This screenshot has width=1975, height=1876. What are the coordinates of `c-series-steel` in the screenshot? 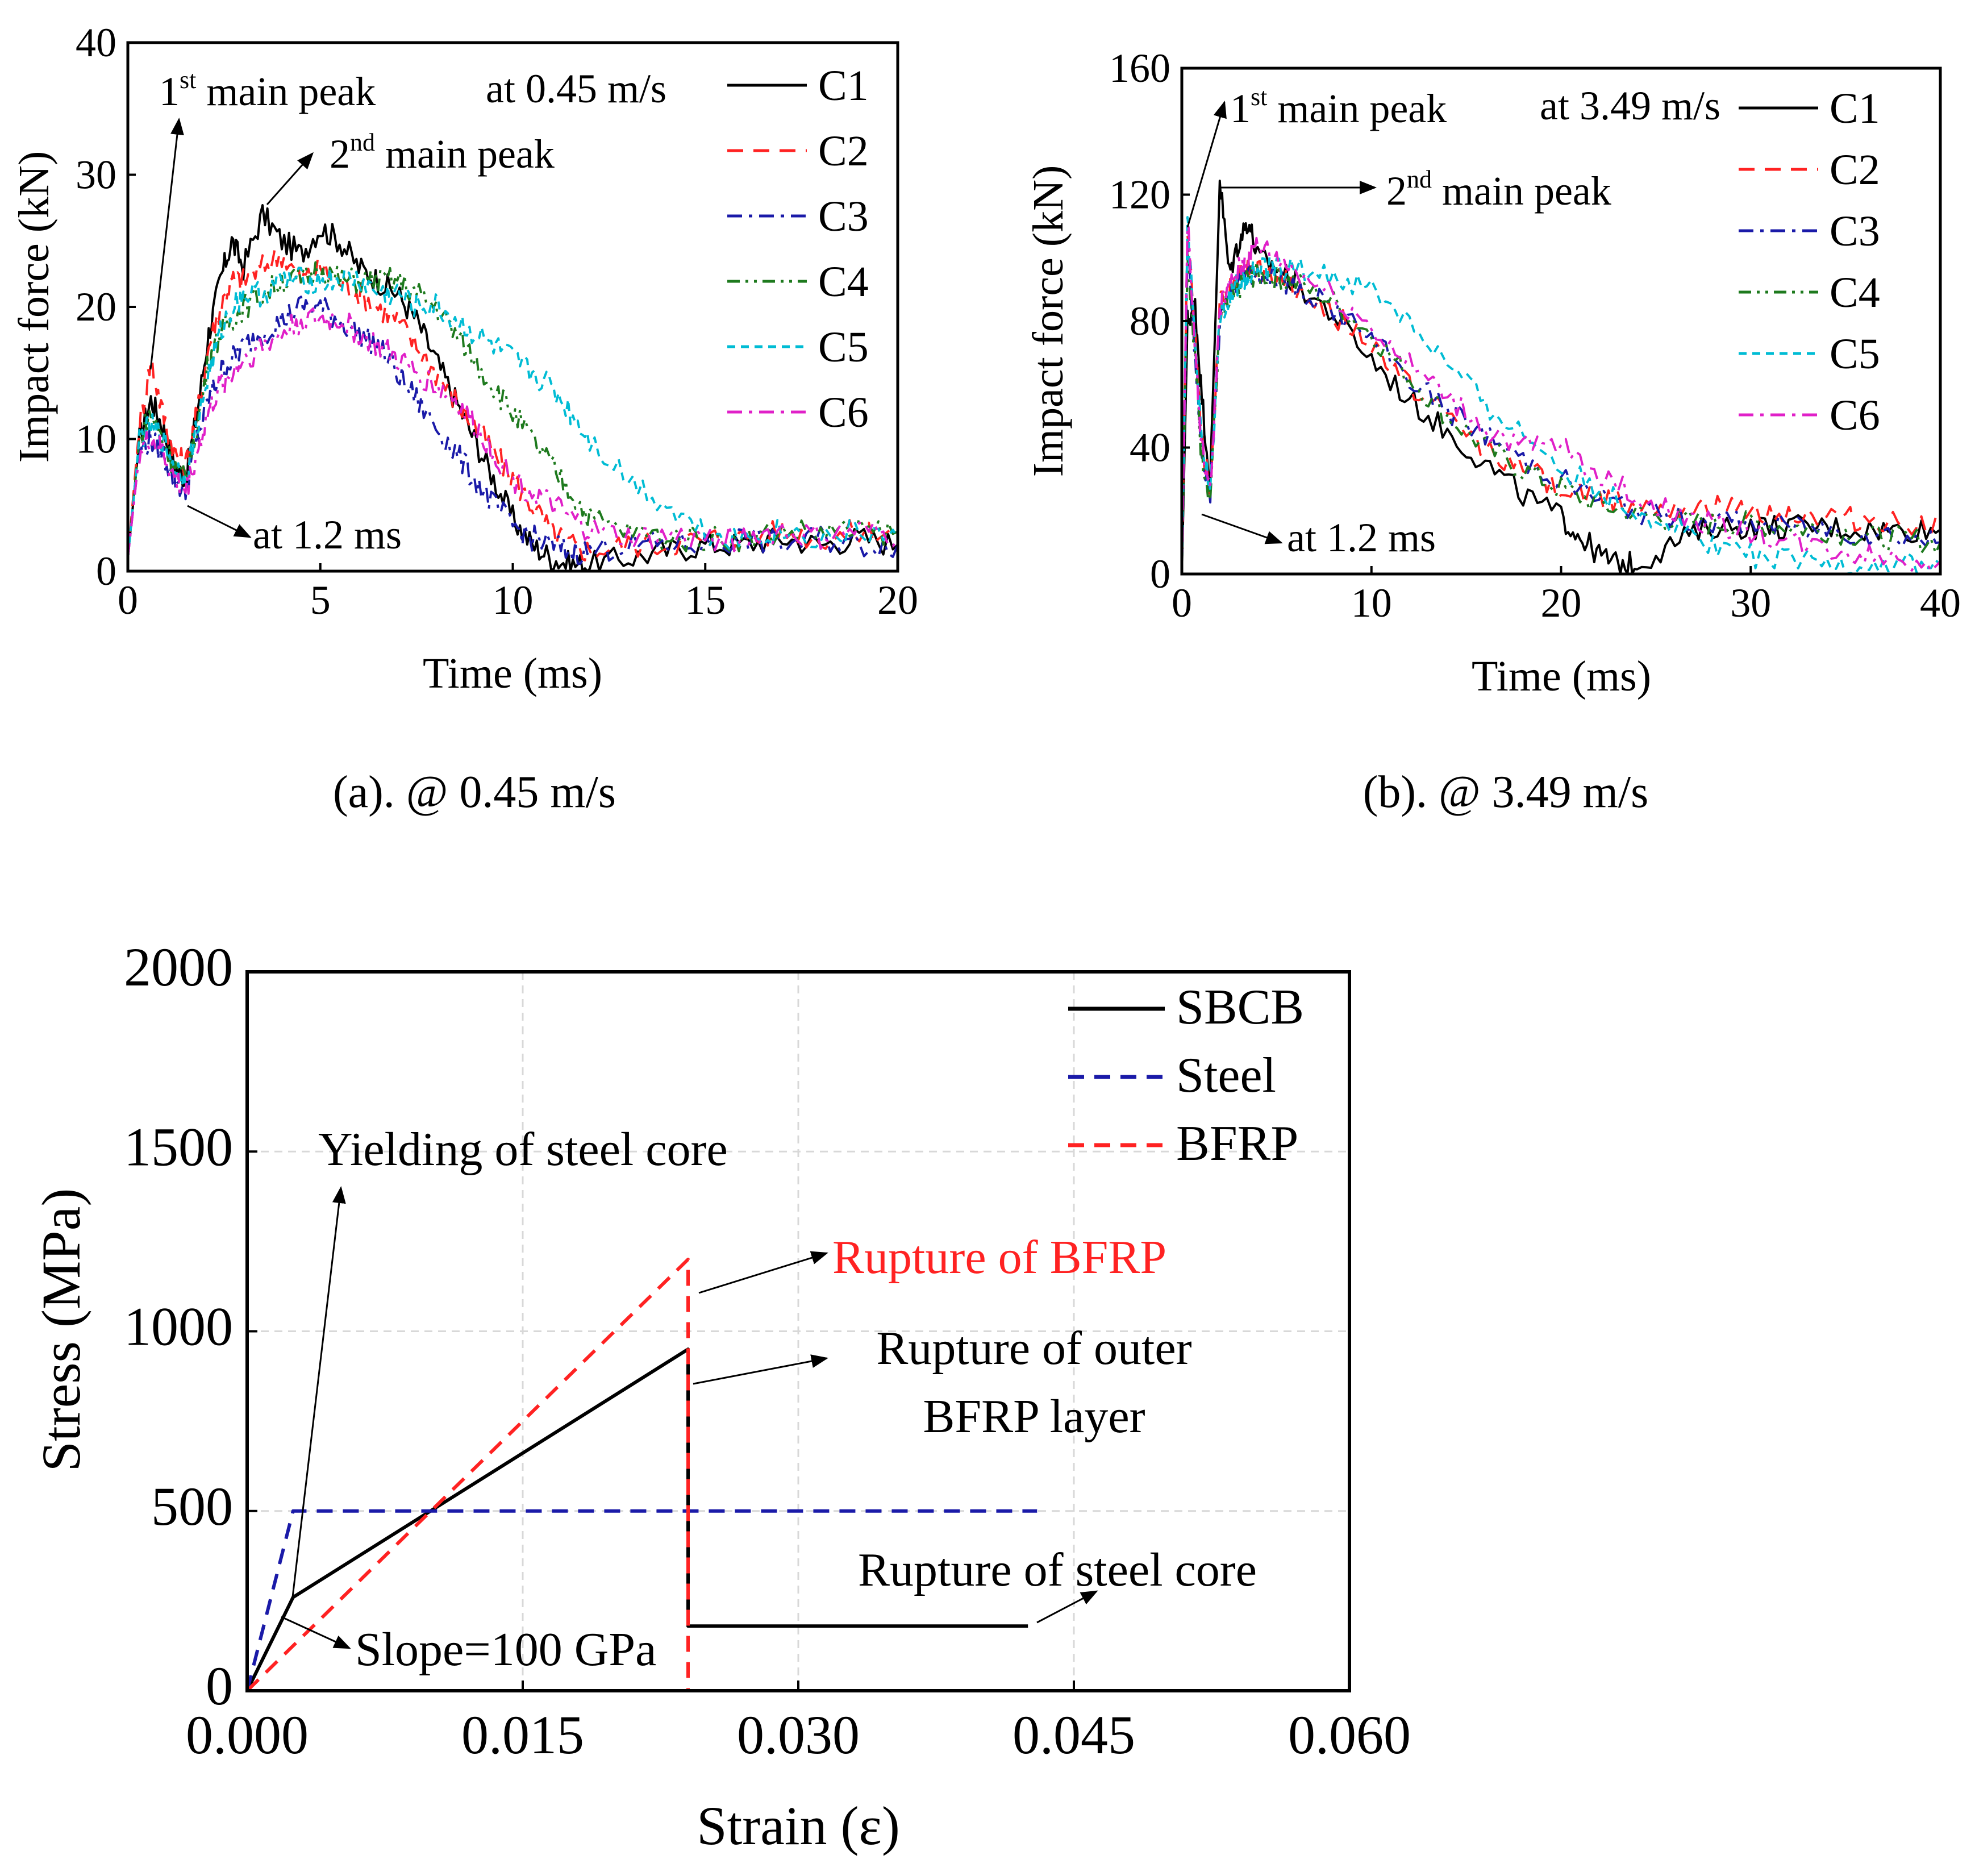 It's located at (641, 1600).